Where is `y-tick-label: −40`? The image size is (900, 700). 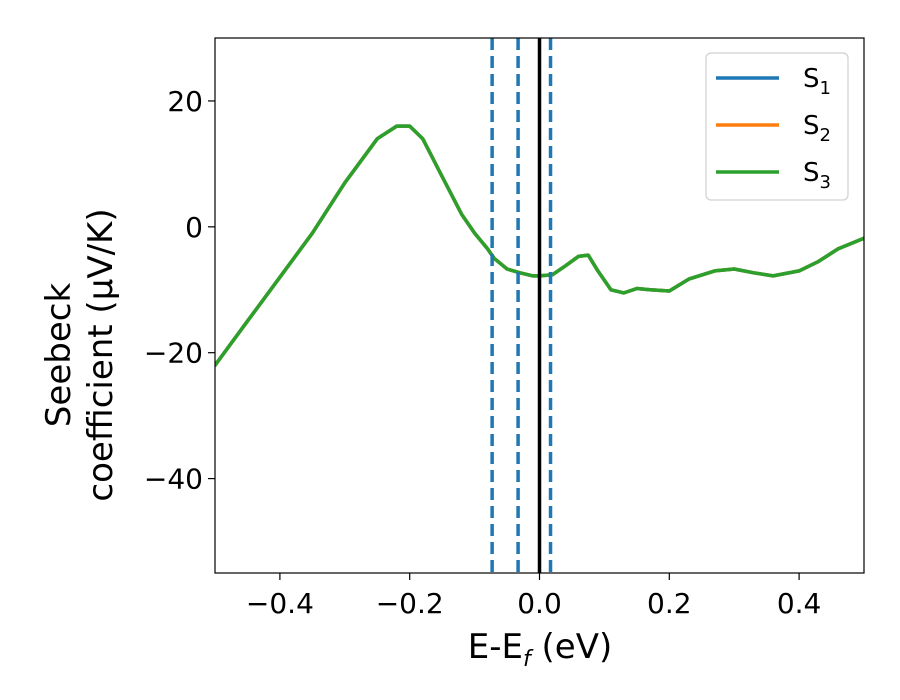
y-tick-label: −40 is located at coordinates (173, 479).